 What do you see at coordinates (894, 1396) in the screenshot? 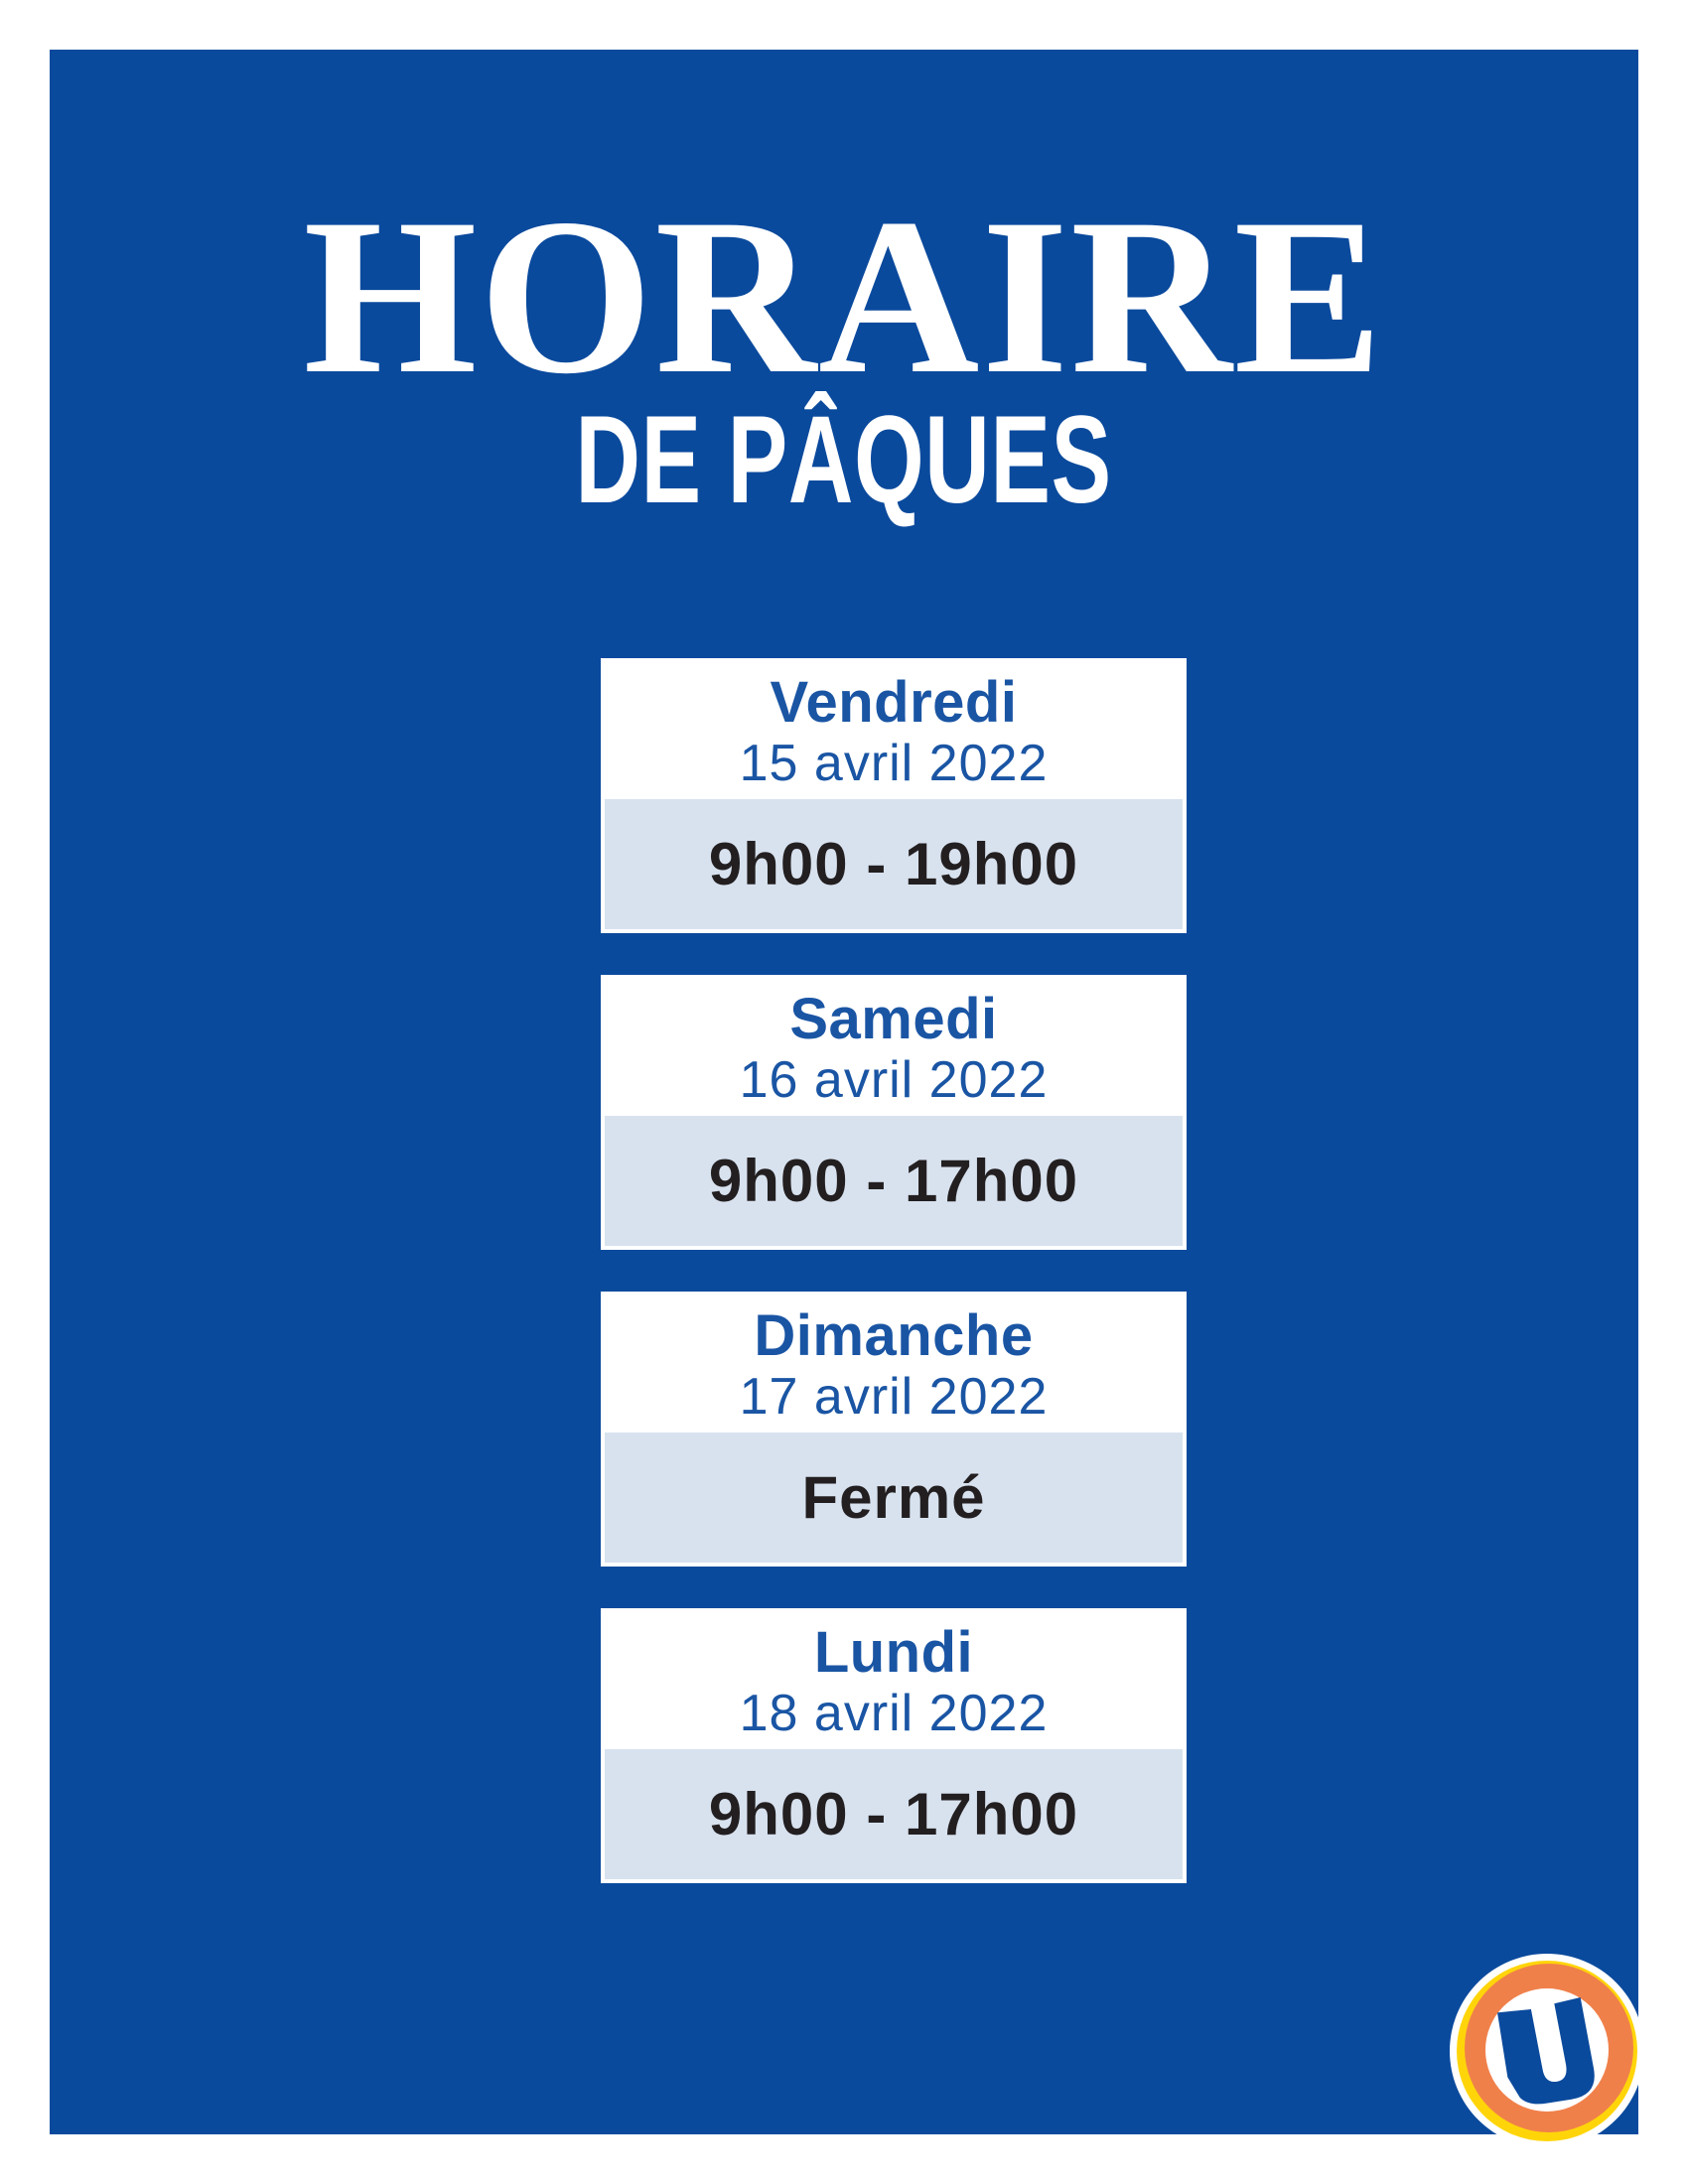
I see `date-label: 17 avril 2022` at bounding box center [894, 1396].